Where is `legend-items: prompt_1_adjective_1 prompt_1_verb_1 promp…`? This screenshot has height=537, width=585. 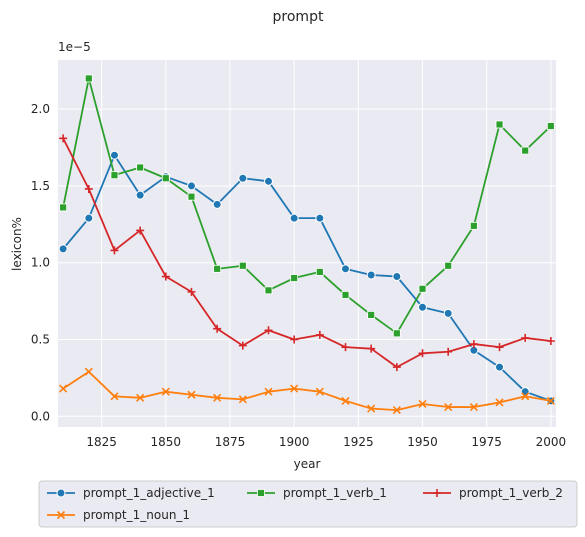 legend-items: prompt_1_adjective_1 prompt_1_verb_1 promp… is located at coordinates (305, 504).